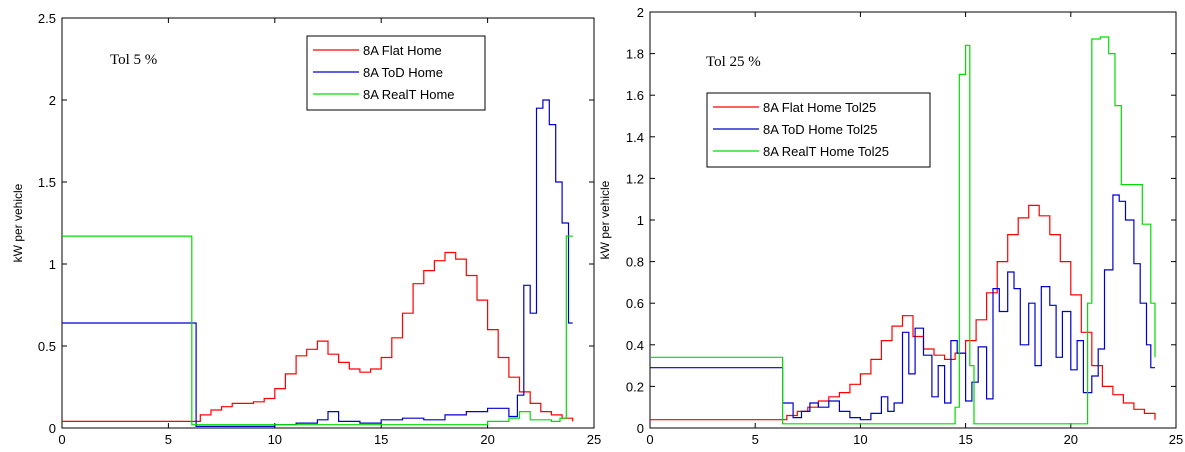 The image size is (1185, 452). I want to click on y-tick-label: 0.2, so click(635, 386).